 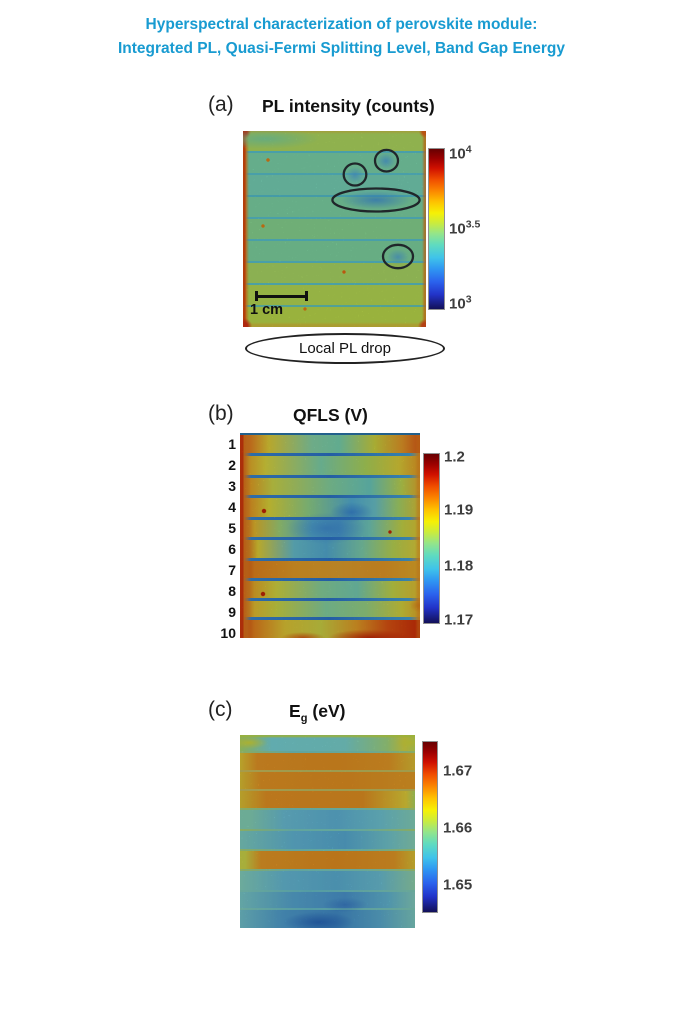 What do you see at coordinates (232, 528) in the screenshot?
I see `row-label-5: 5` at bounding box center [232, 528].